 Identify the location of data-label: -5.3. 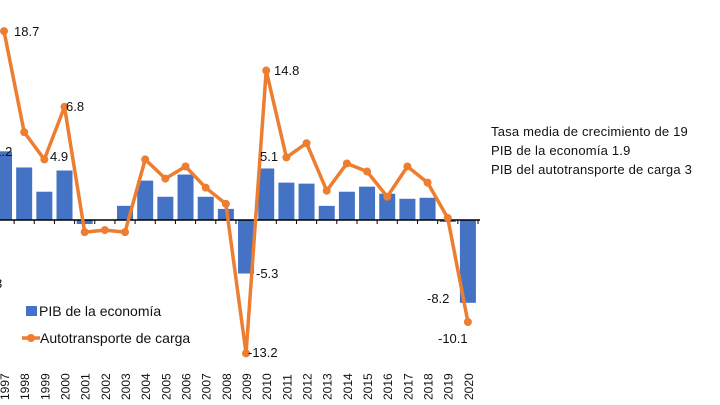
(267, 273).